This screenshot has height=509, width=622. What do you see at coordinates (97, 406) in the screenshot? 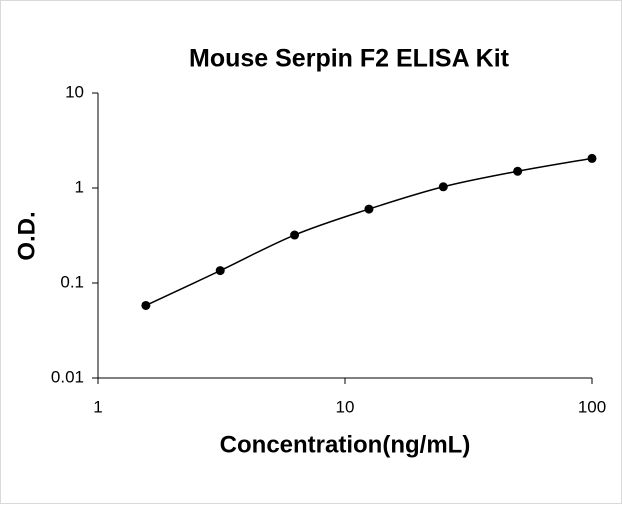
I see `x-tick-label: 1` at bounding box center [97, 406].